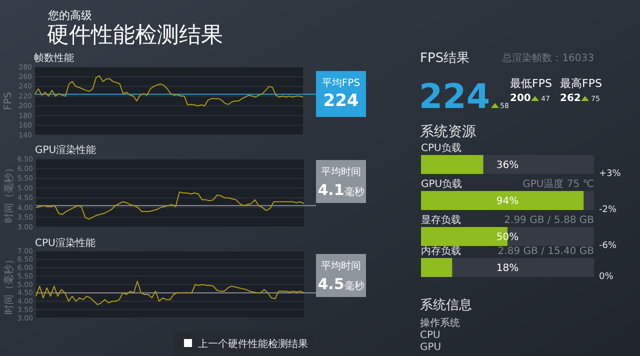 The image size is (640, 356). I want to click on text: CPU, so click(430, 335).